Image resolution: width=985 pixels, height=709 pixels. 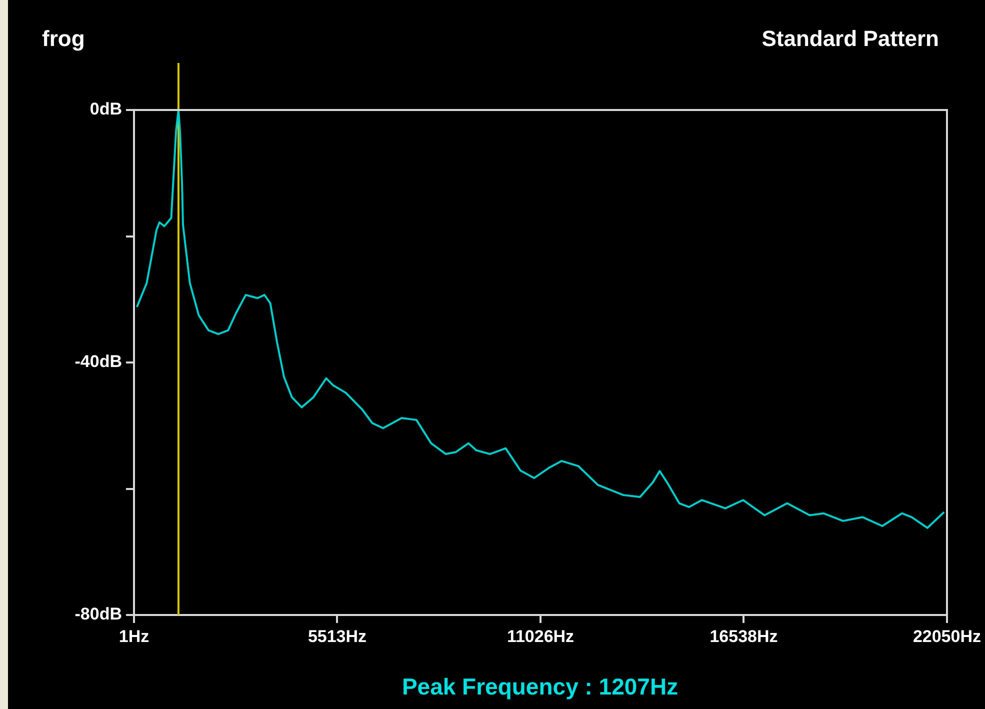 What do you see at coordinates (337, 636) in the screenshot?
I see `x-tick-label: 5513Hz` at bounding box center [337, 636].